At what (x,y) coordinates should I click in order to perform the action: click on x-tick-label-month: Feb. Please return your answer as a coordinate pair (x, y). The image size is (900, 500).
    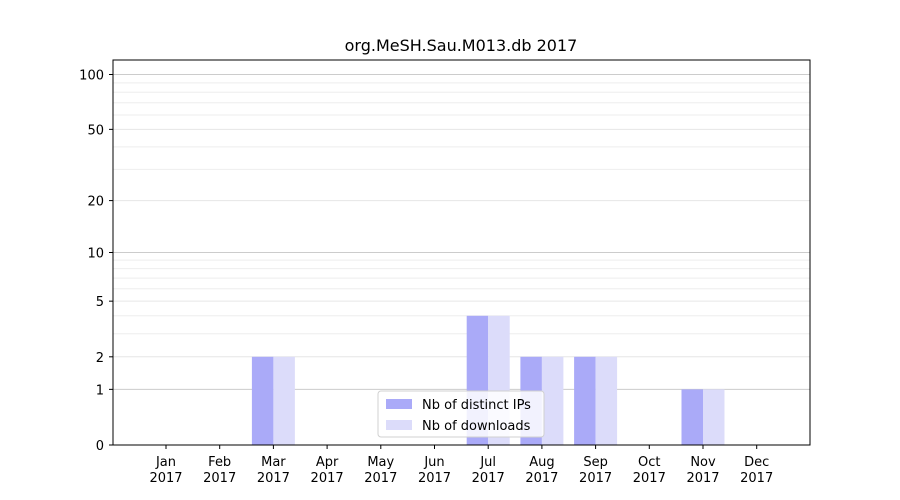
    Looking at the image, I should click on (219, 462).